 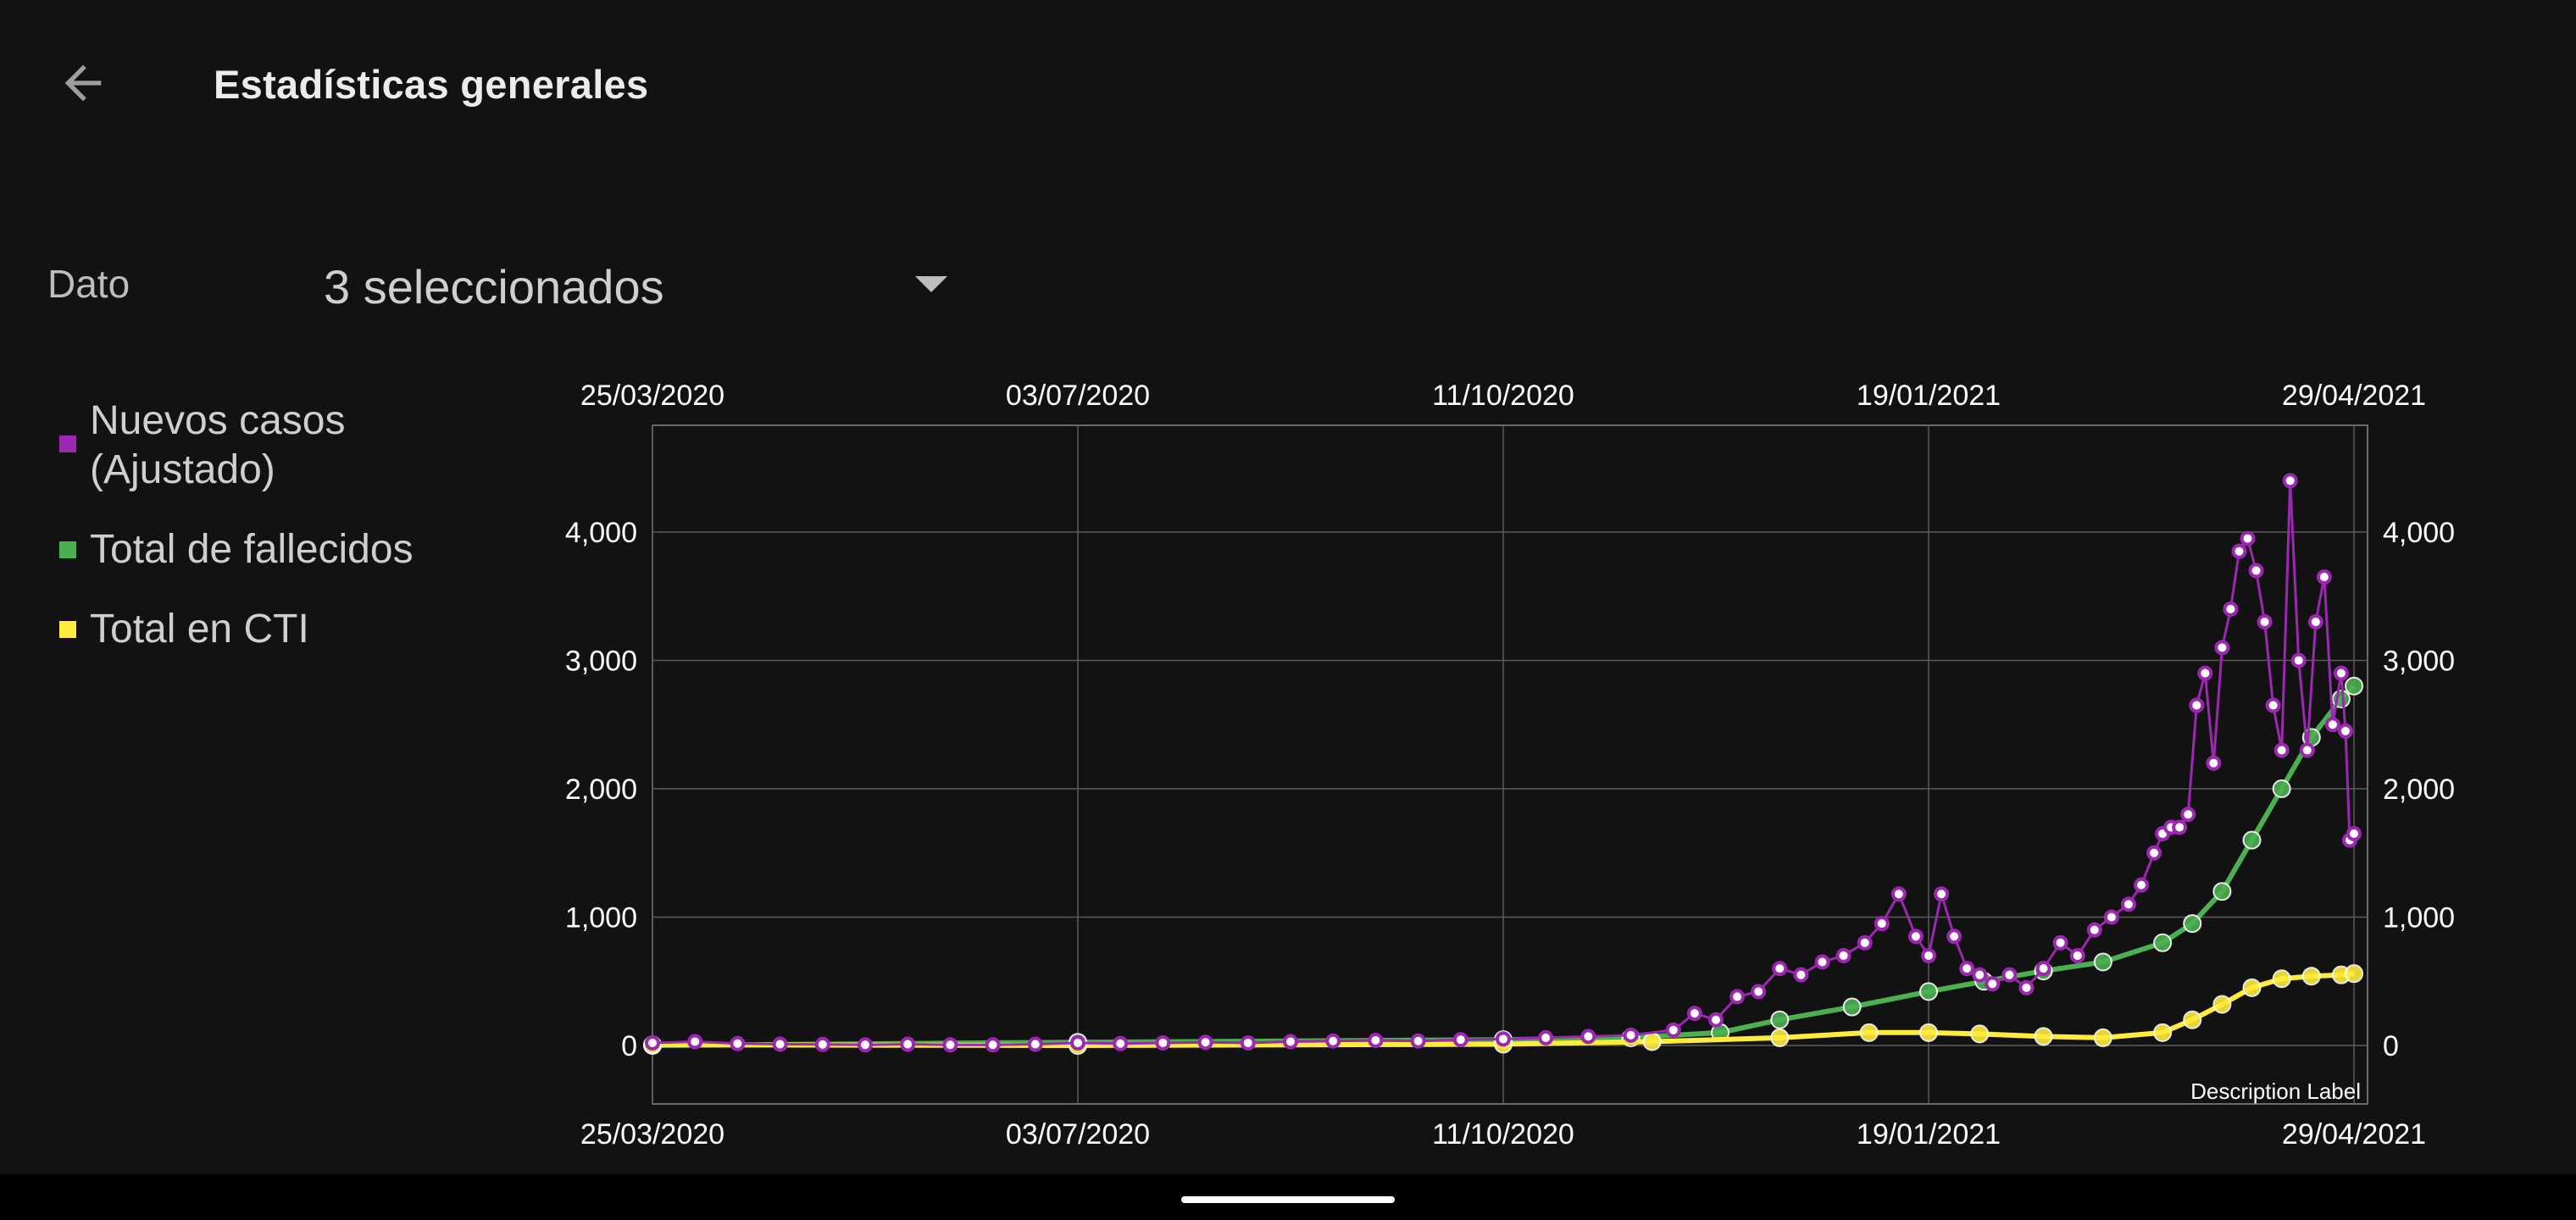 What do you see at coordinates (652, 1134) in the screenshot?
I see `x-tick-label-bottom: 25/03/2020` at bounding box center [652, 1134].